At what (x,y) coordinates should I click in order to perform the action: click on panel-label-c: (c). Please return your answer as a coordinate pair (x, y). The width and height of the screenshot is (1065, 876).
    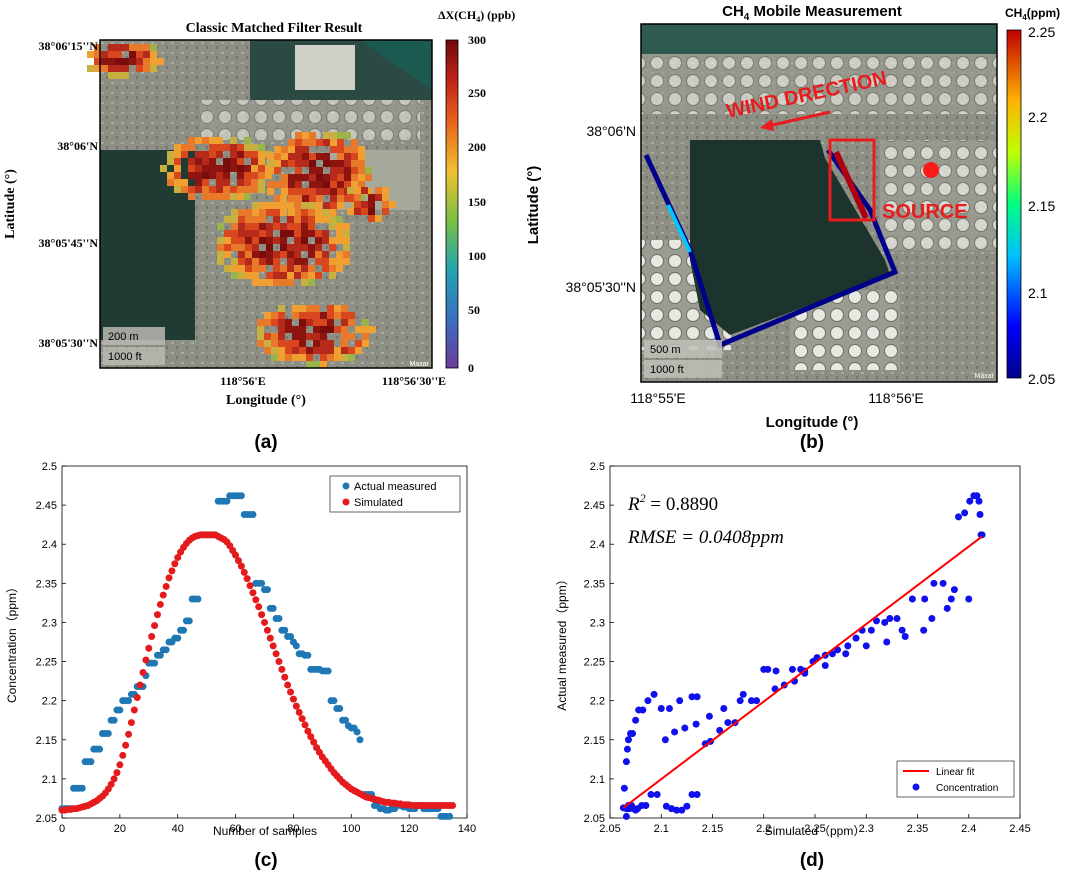
    Looking at the image, I should click on (265, 860).